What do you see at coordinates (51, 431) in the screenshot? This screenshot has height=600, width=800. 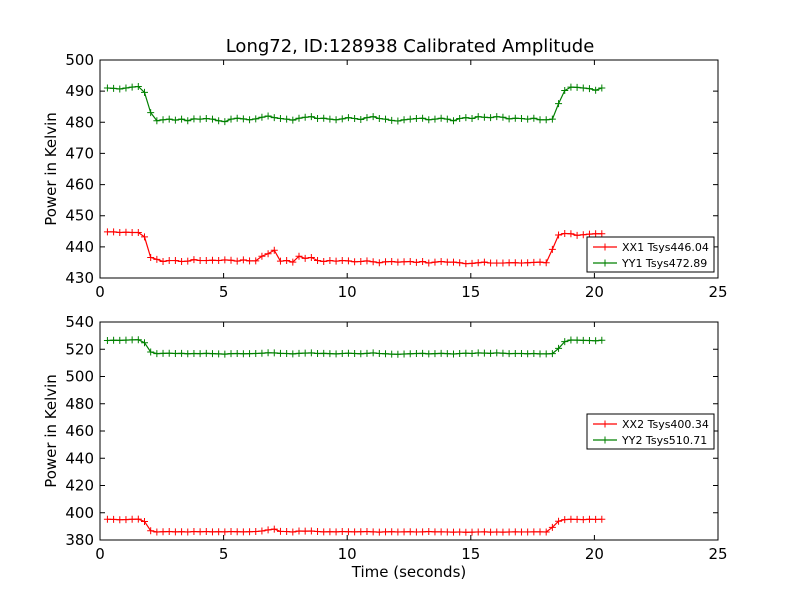 I see `y-axis-label: Power in Kelvin` at bounding box center [51, 431].